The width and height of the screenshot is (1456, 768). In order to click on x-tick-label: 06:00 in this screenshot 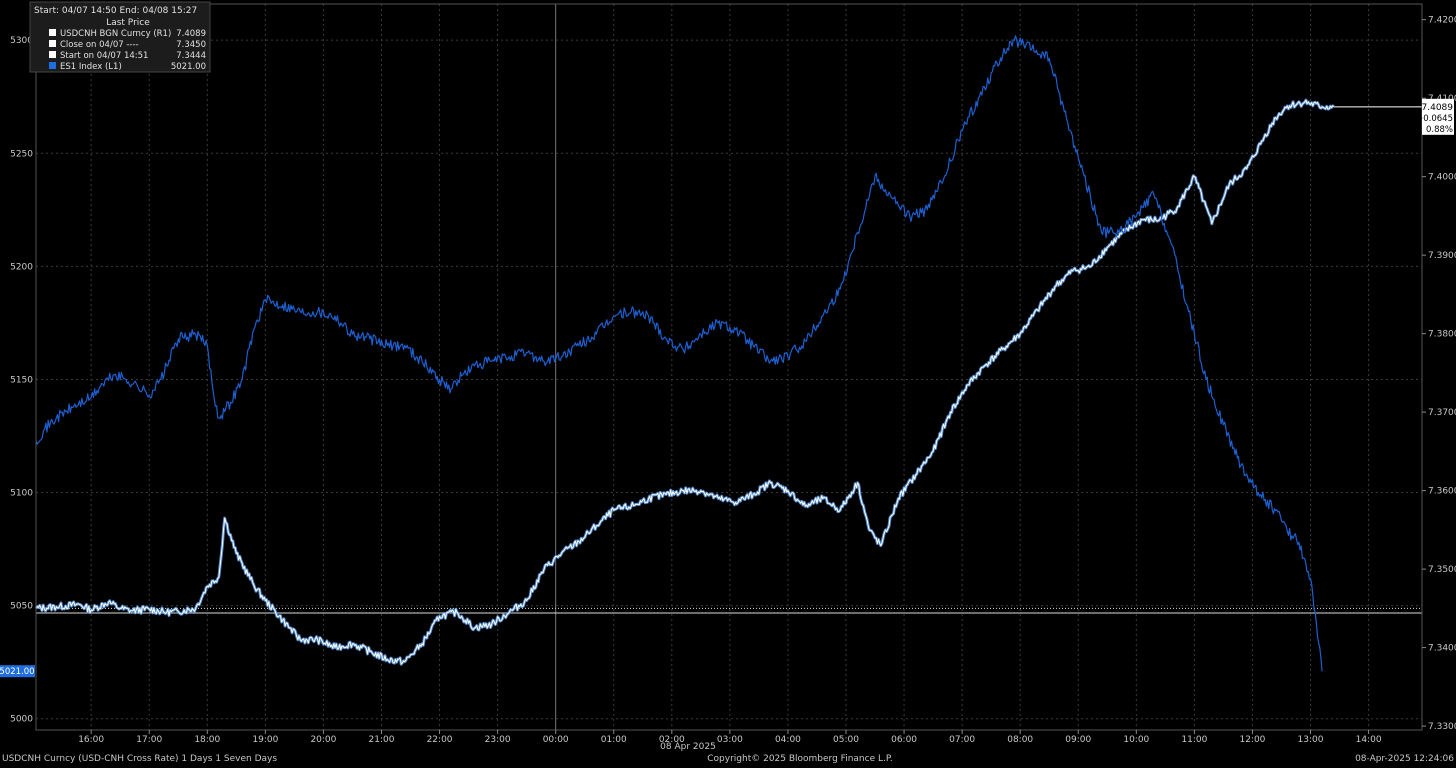, I will do `click(904, 740)`.